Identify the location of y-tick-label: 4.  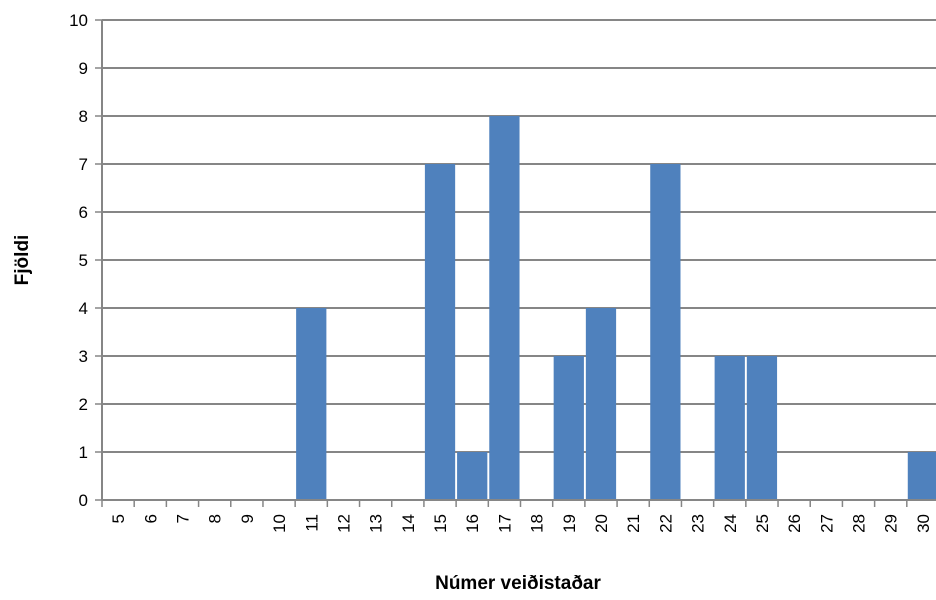
(83, 308).